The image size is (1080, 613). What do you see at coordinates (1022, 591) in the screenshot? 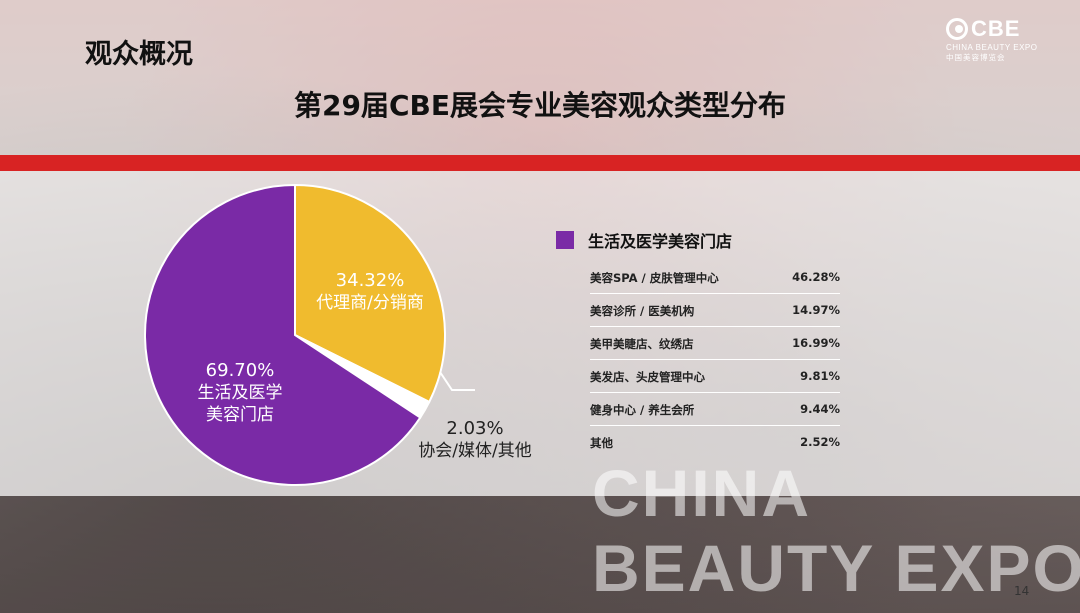
I see `page-number: 14` at bounding box center [1022, 591].